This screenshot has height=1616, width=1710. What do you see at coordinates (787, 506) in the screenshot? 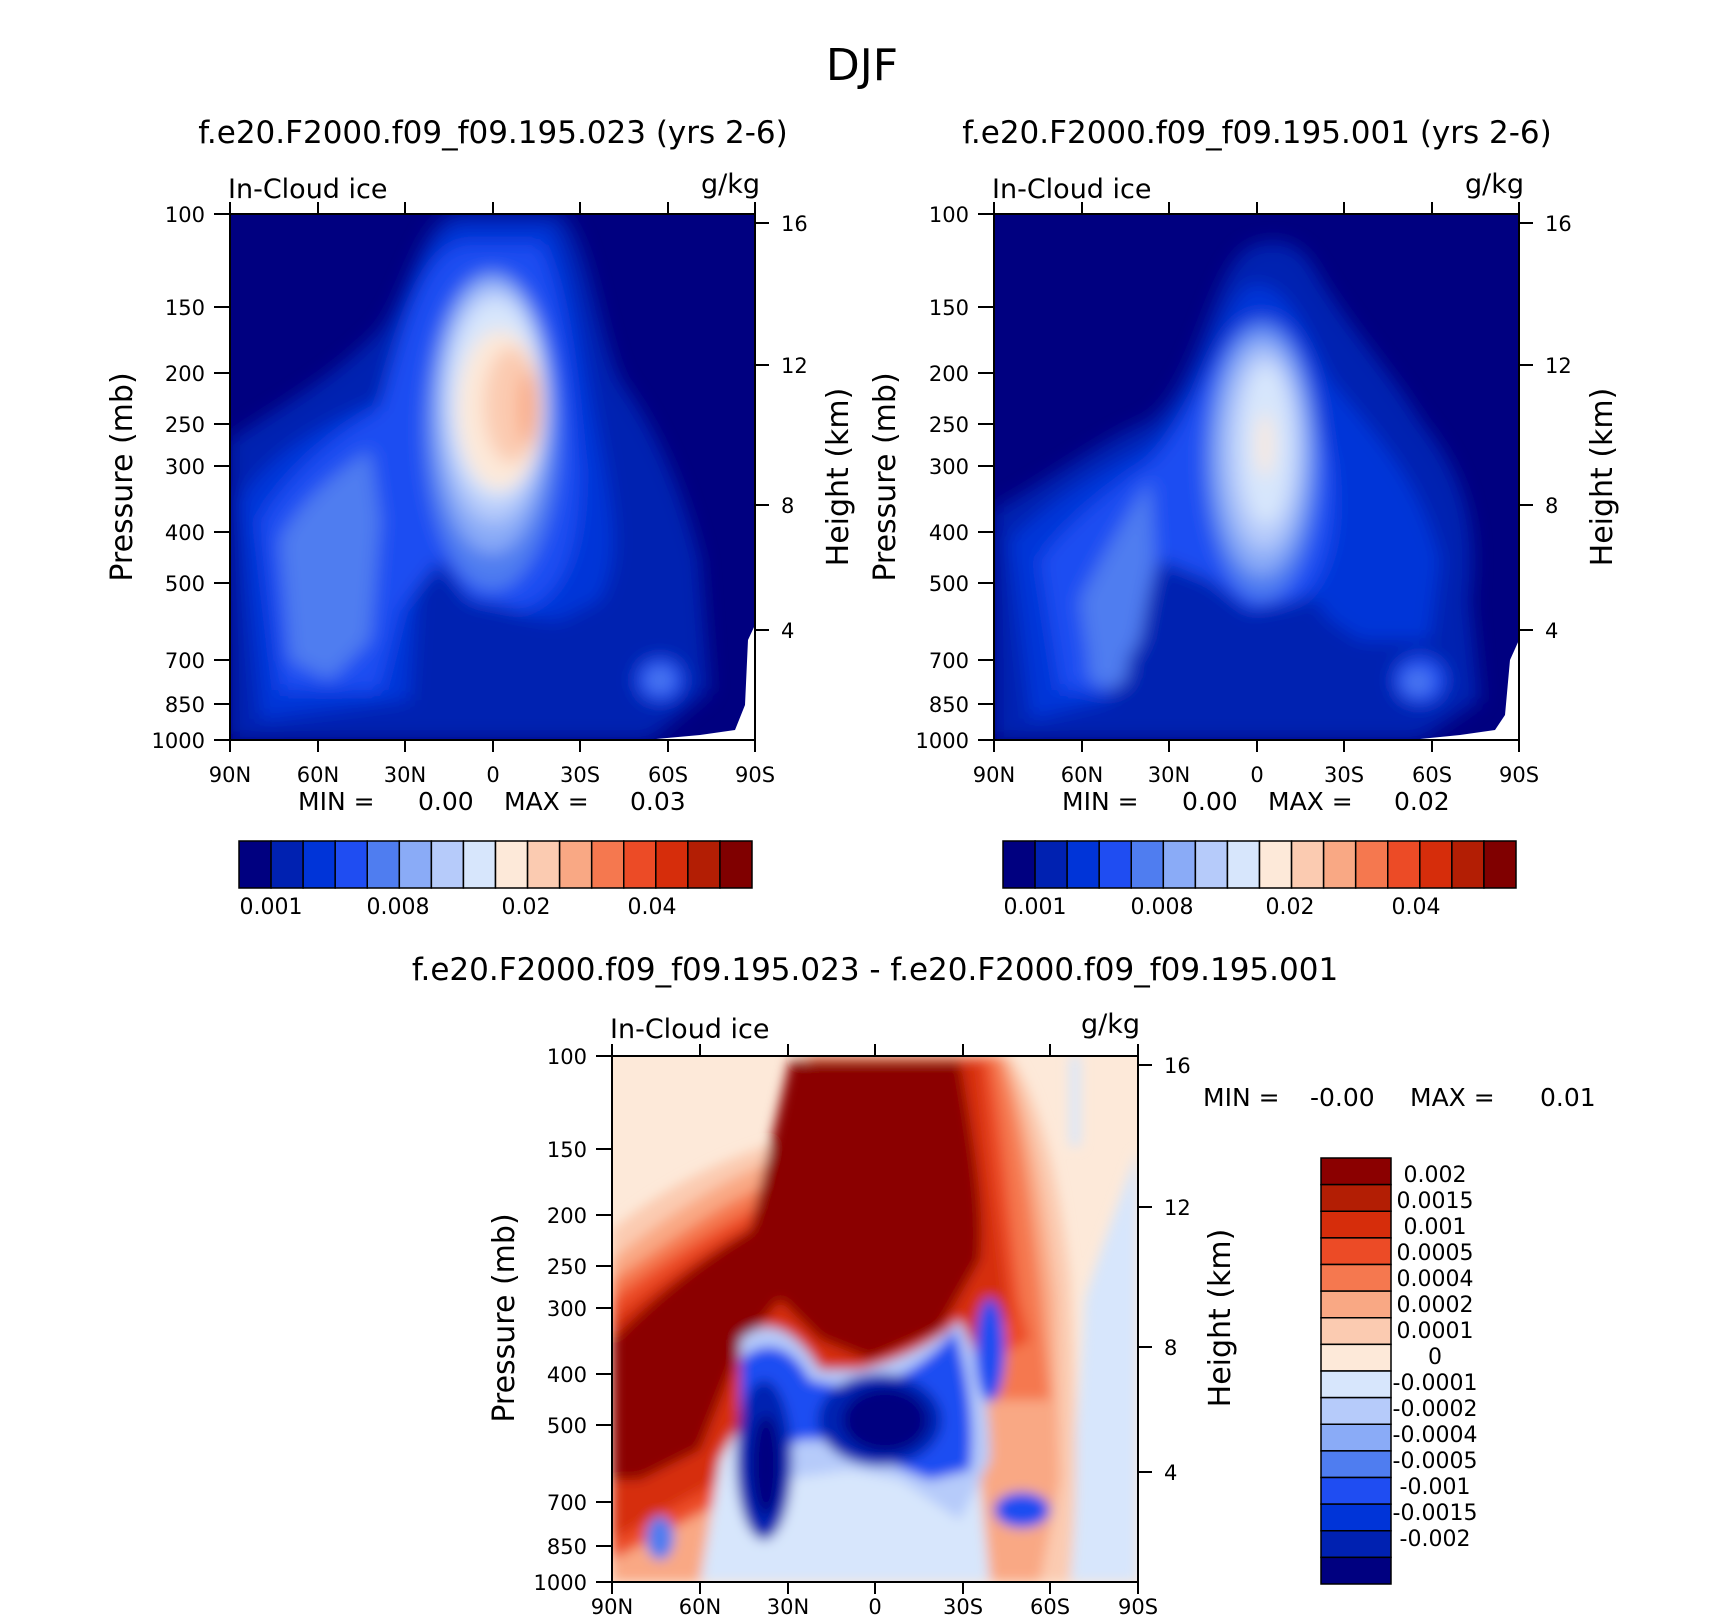
I see `panel-1-height-tick-label: 8` at bounding box center [787, 506].